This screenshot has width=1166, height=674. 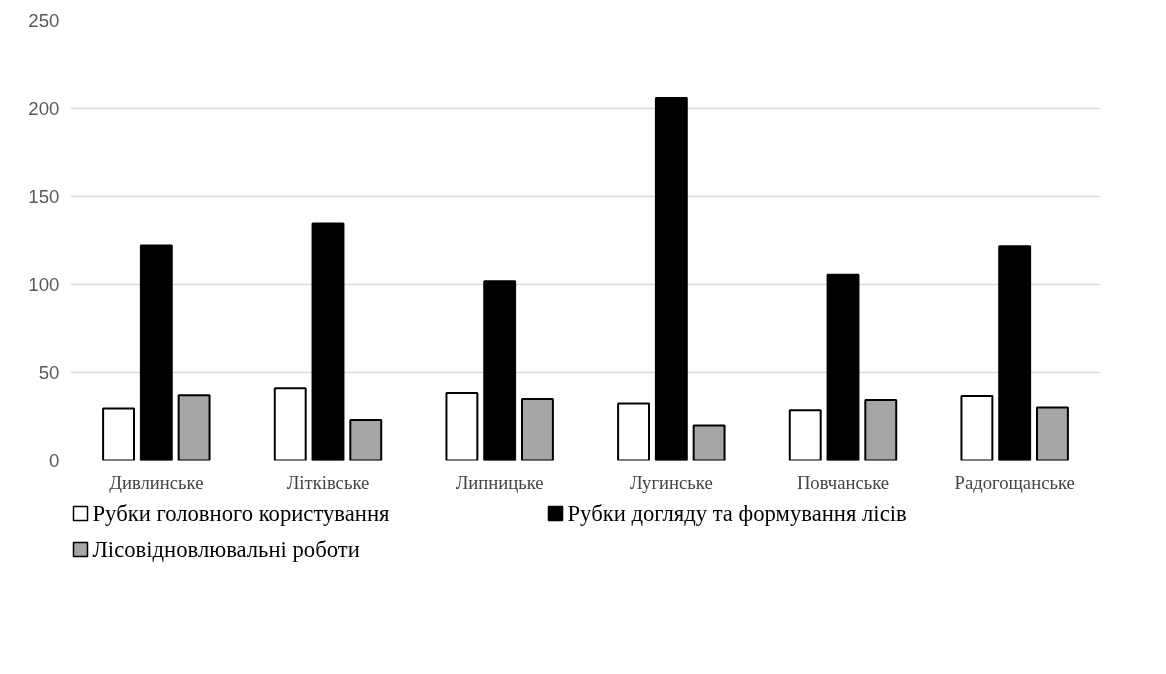 What do you see at coordinates (328, 482) in the screenshot?
I see `x-tick-label: Літківське` at bounding box center [328, 482].